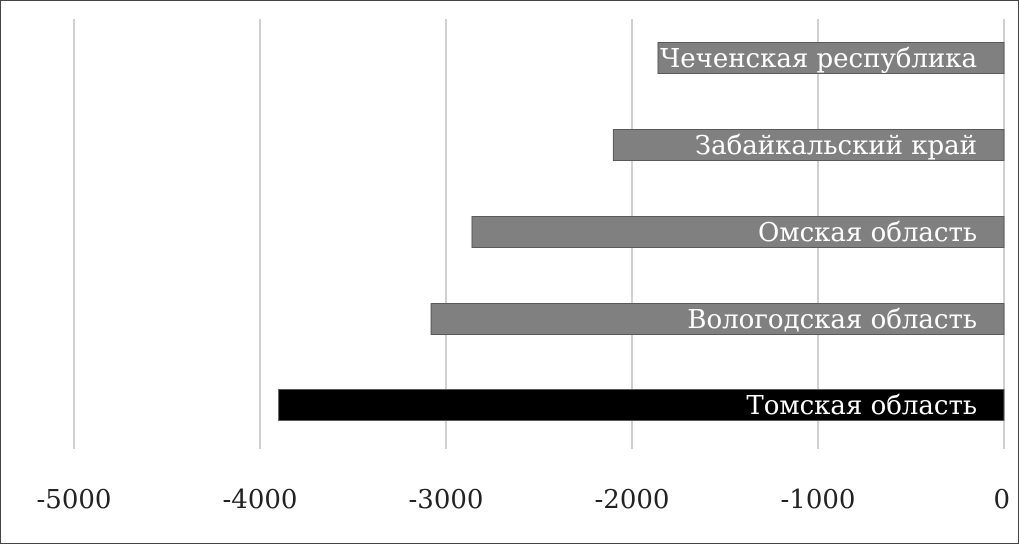 This screenshot has height=544, width=1019. I want to click on bar-label-4: Томская область, so click(861, 406).